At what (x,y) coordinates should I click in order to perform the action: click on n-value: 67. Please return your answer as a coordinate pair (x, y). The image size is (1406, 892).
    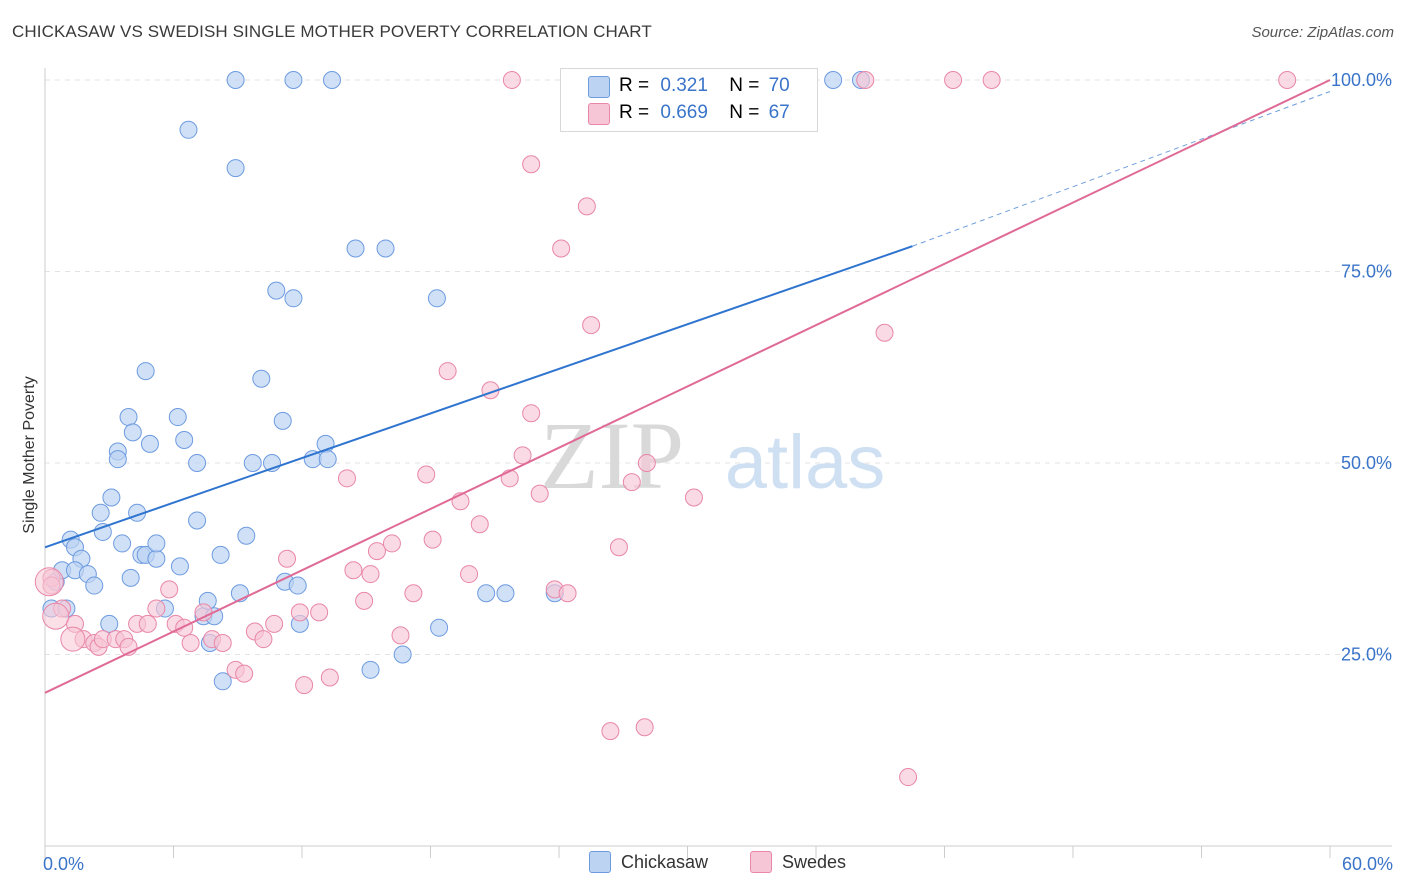
    Looking at the image, I should click on (779, 112).